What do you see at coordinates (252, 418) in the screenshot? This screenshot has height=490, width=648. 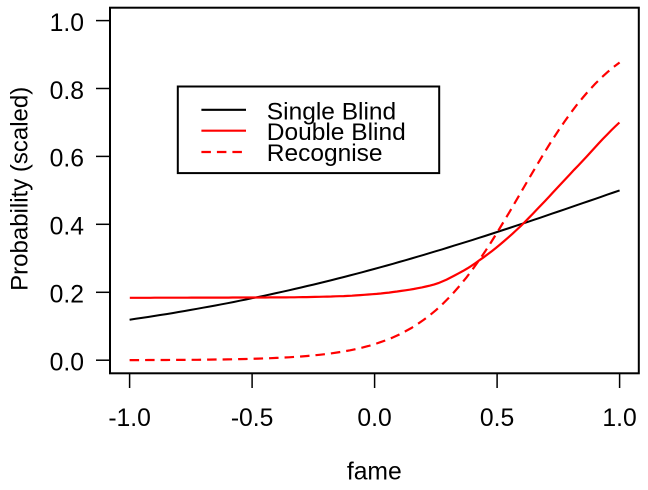 I see `svg-text: -0.5` at bounding box center [252, 418].